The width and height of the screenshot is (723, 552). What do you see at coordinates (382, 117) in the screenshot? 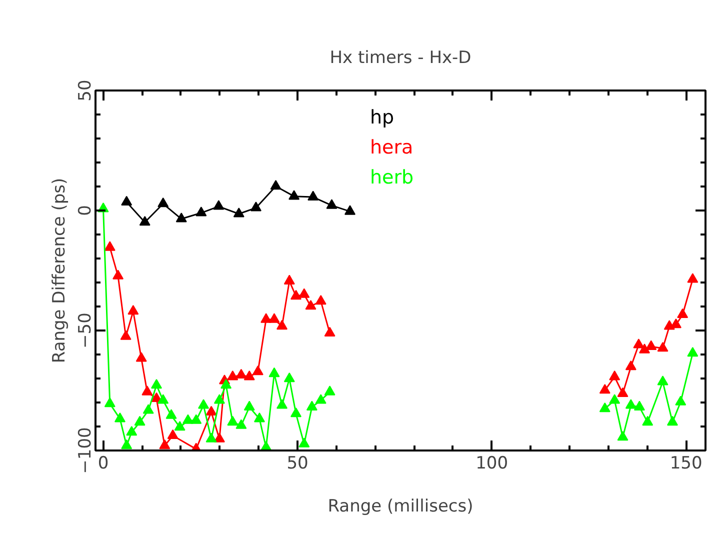
I see `legend-label: hp` at bounding box center [382, 117].